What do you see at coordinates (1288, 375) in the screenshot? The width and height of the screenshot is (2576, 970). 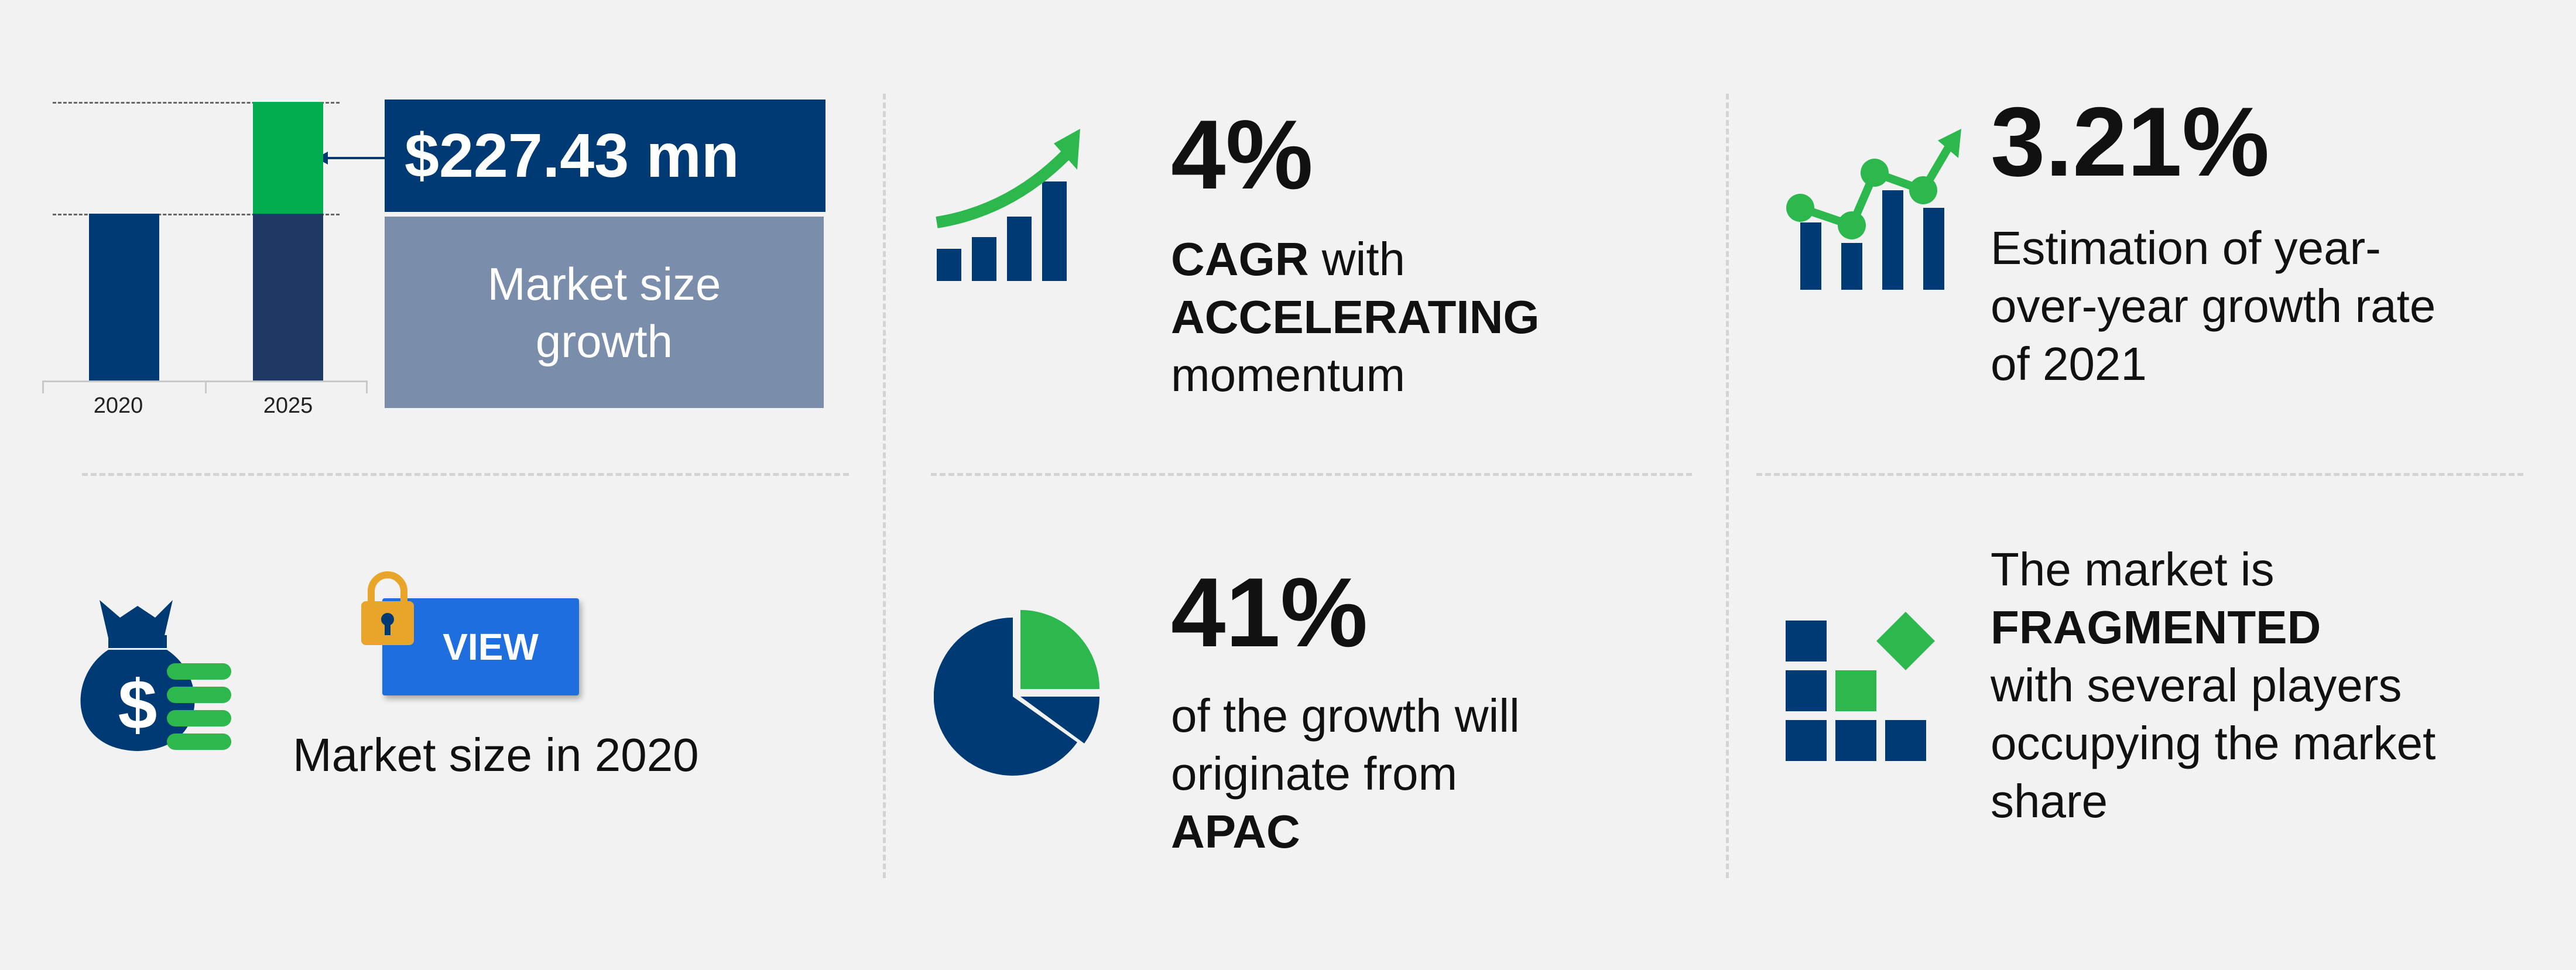 I see `momentum-label: momentum` at bounding box center [1288, 375].